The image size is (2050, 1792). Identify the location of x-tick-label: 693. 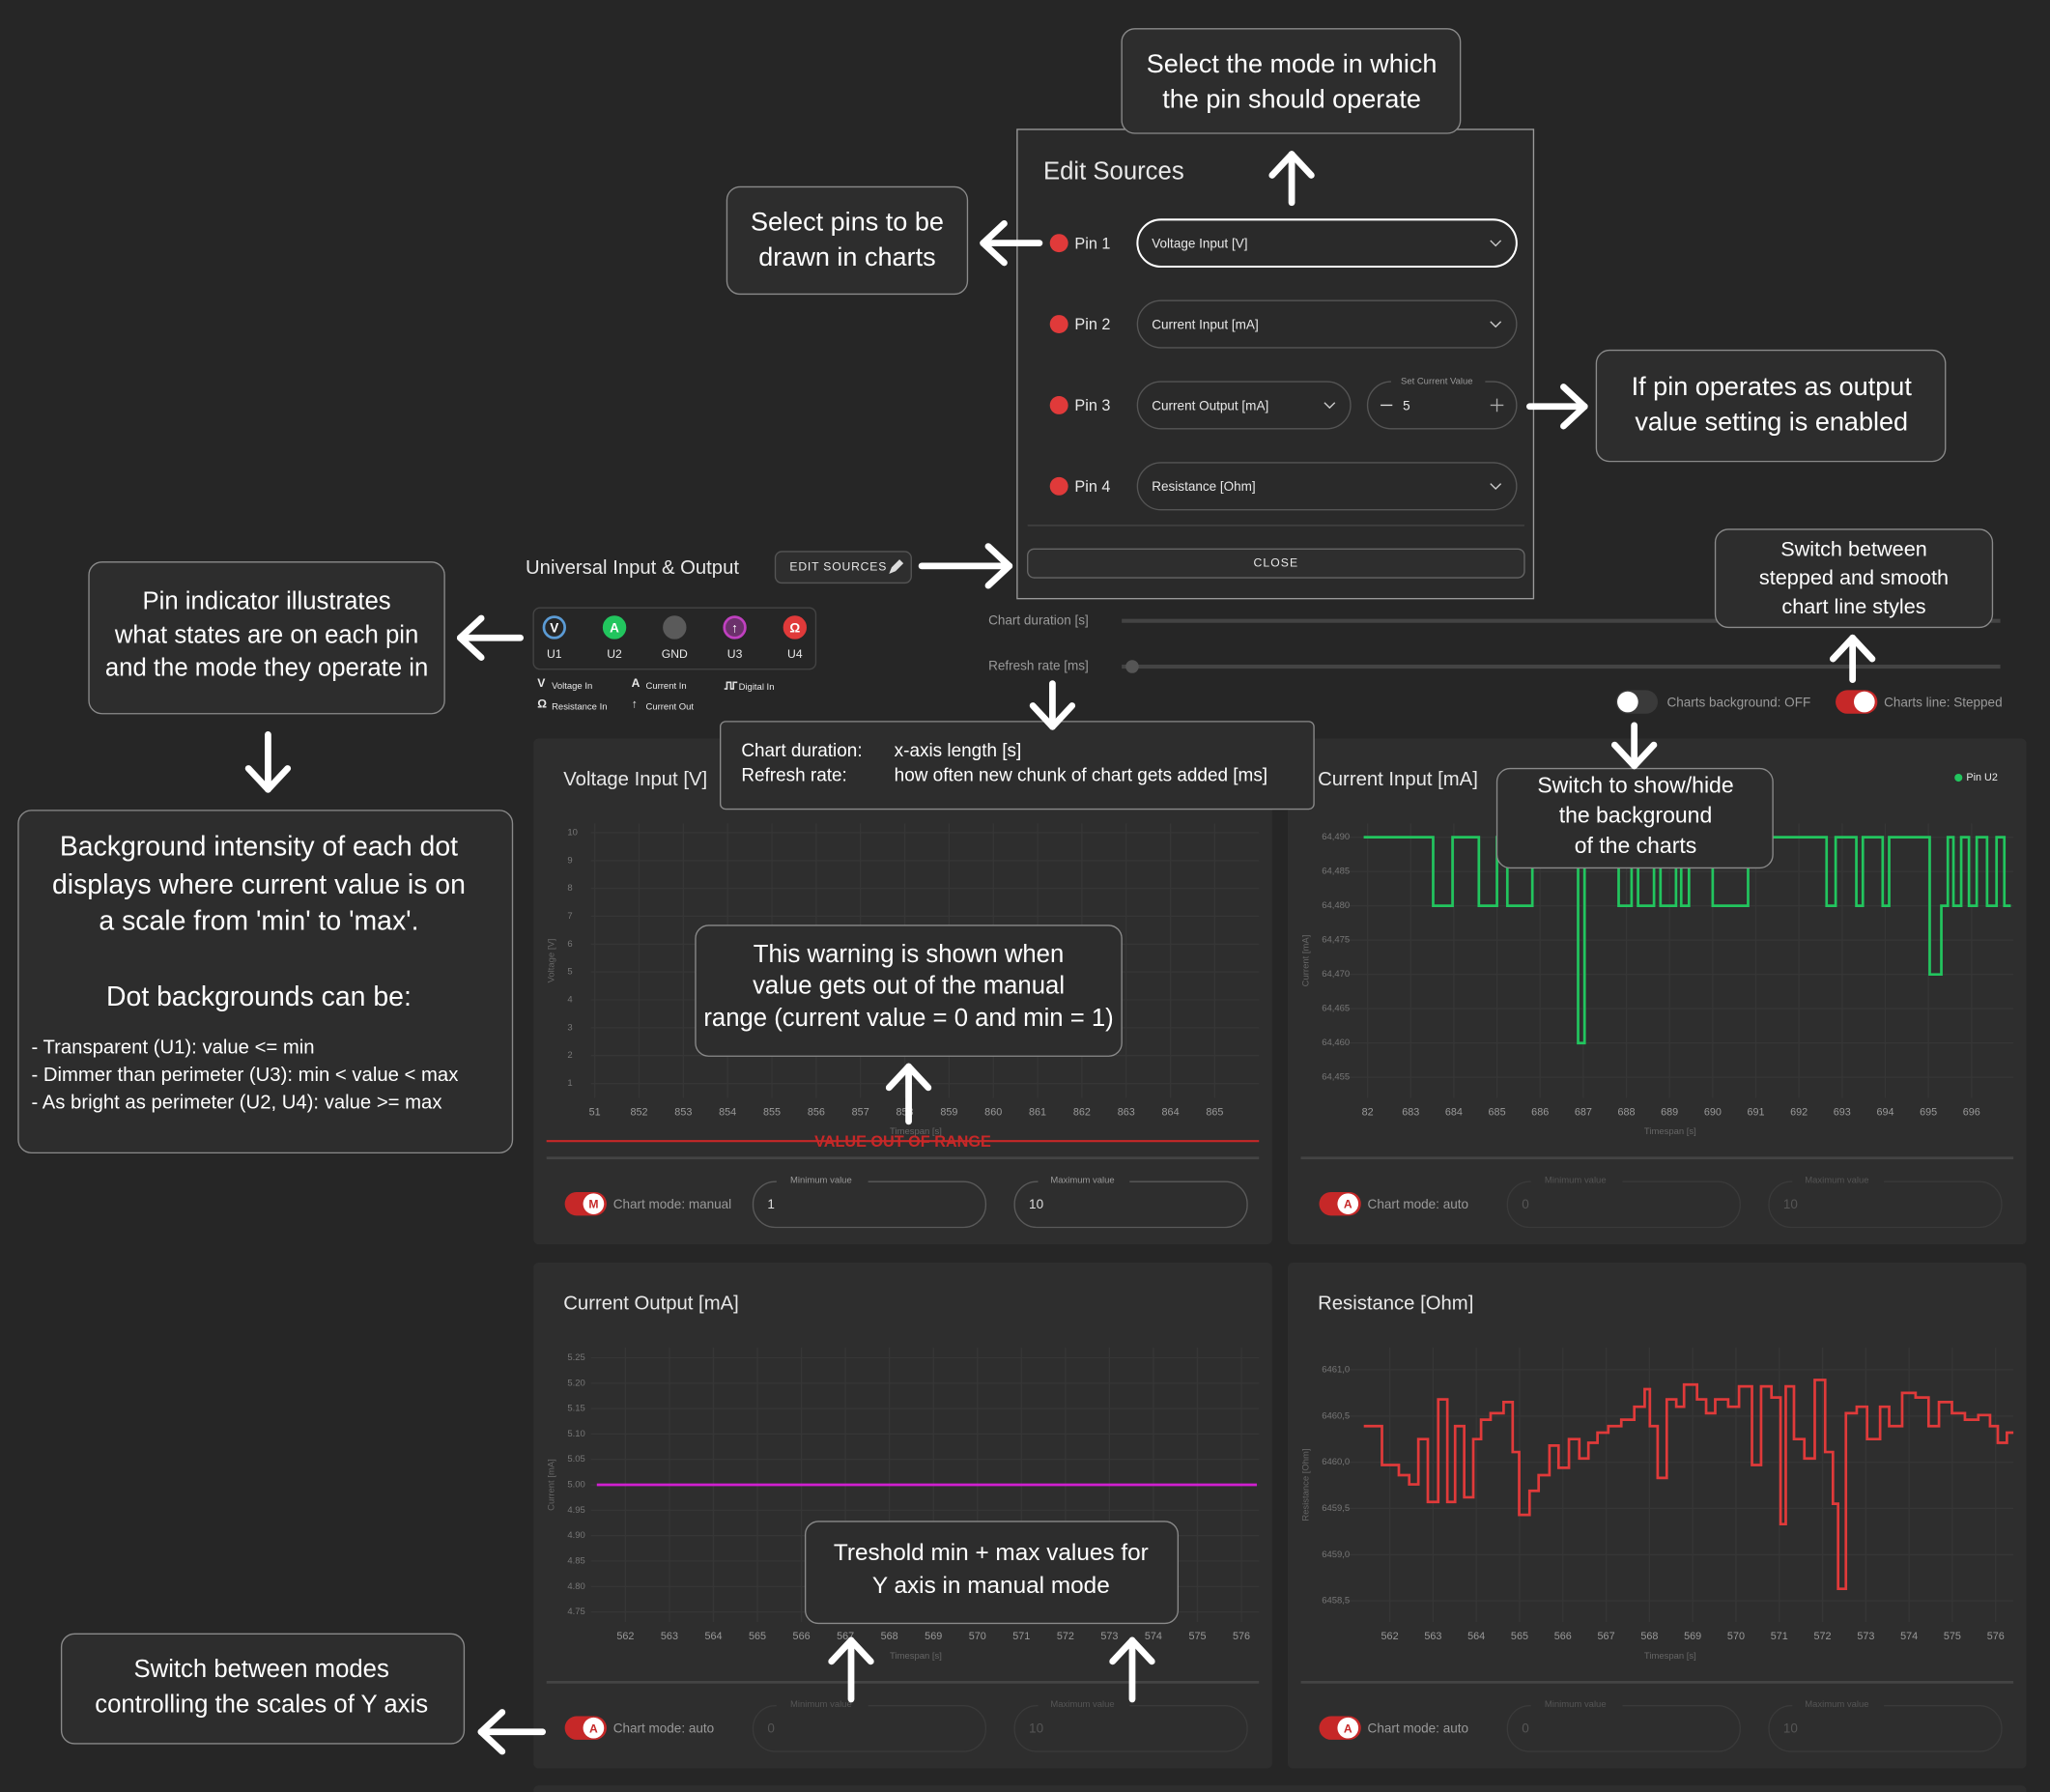
(1842, 1112).